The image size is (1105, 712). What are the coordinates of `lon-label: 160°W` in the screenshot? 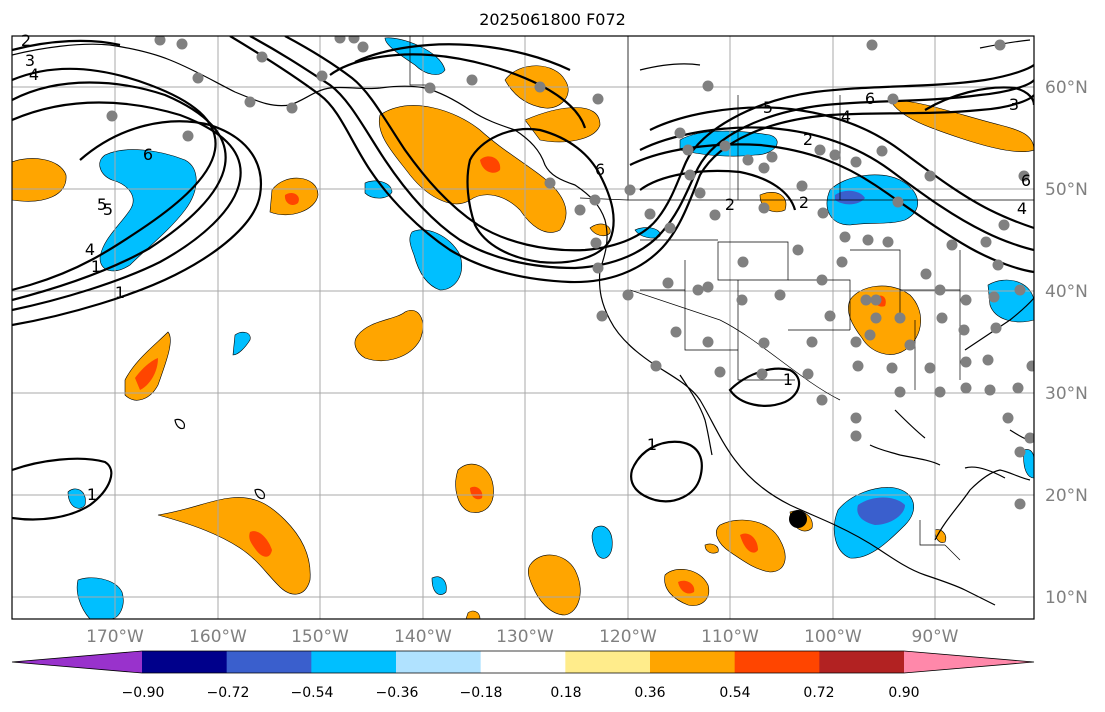 It's located at (218, 637).